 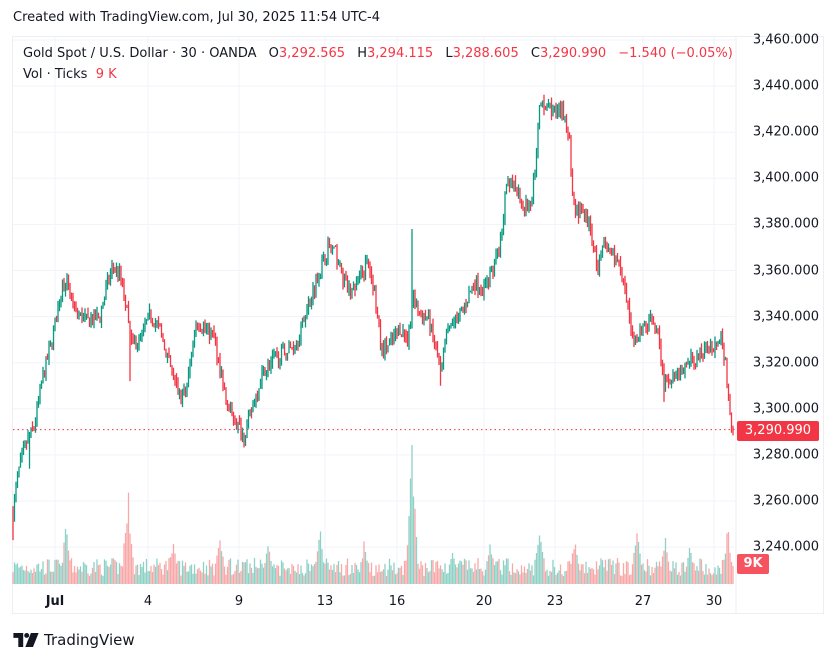 I want to click on time-axis-label: 30, so click(x=714, y=601).